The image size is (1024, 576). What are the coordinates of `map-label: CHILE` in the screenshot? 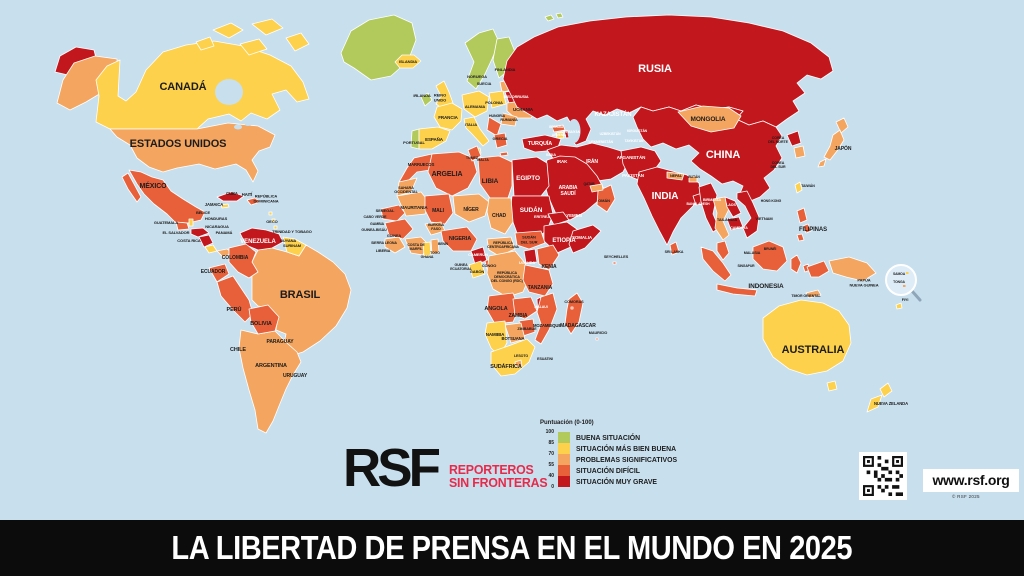 It's located at (238, 350).